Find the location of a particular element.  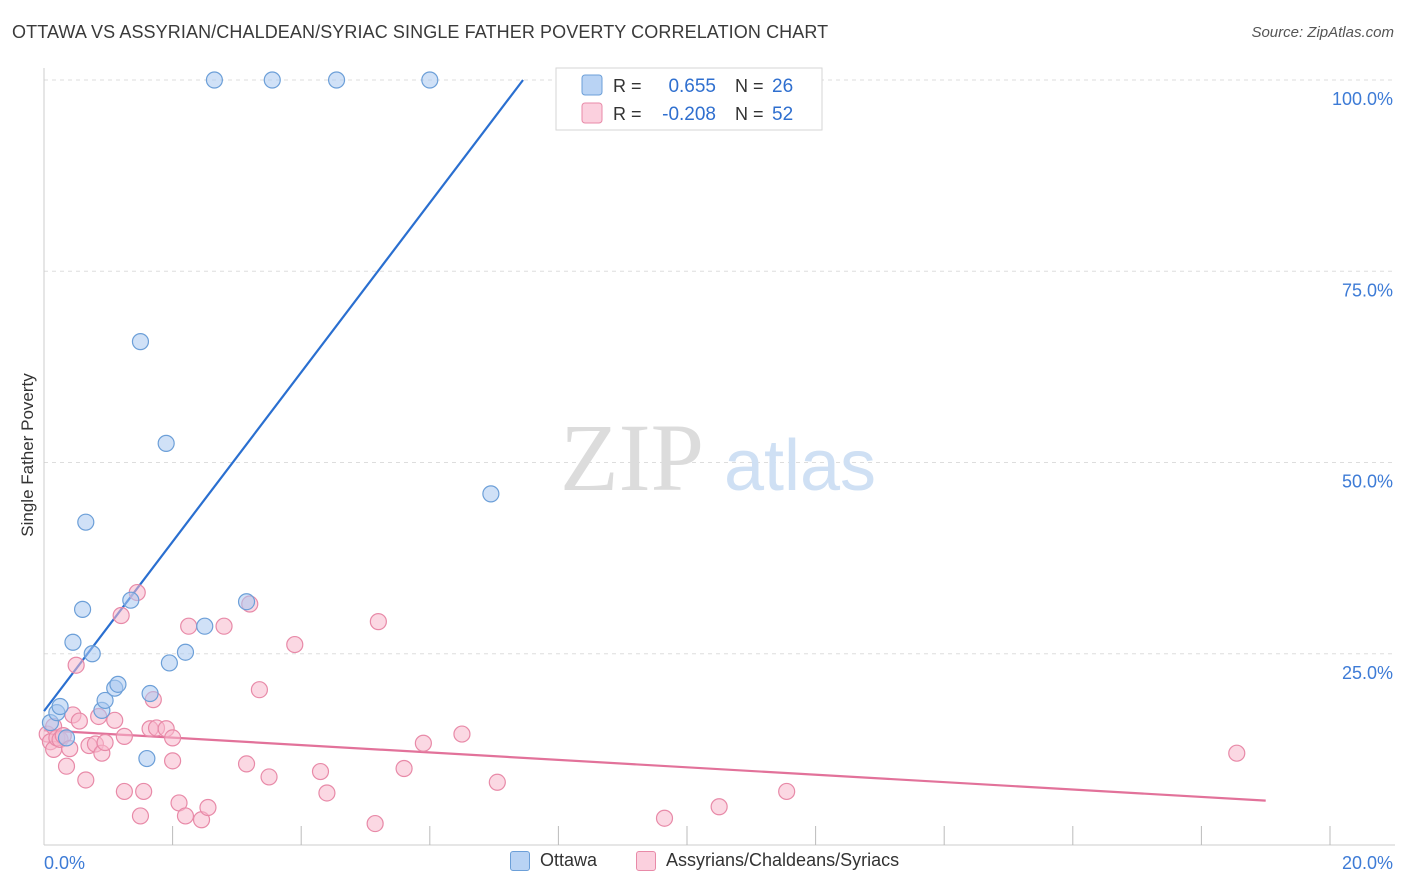

watermark-zip: ZIP is located at coordinates (632, 457).